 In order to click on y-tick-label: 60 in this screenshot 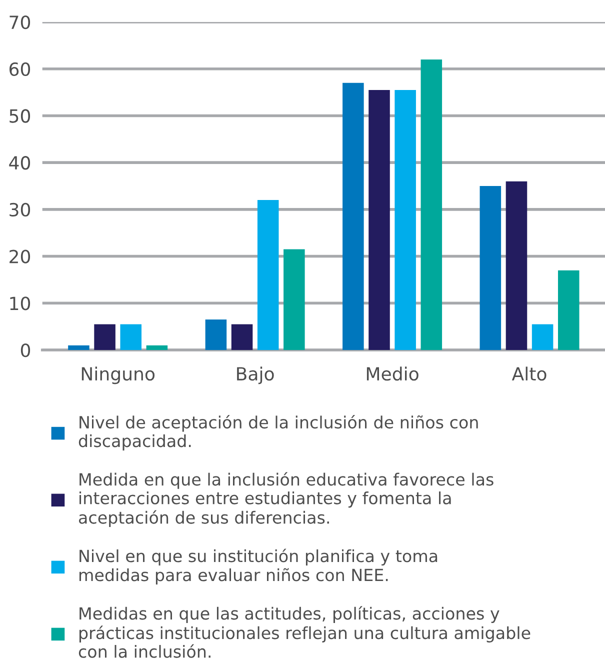, I will do `click(20, 69)`.